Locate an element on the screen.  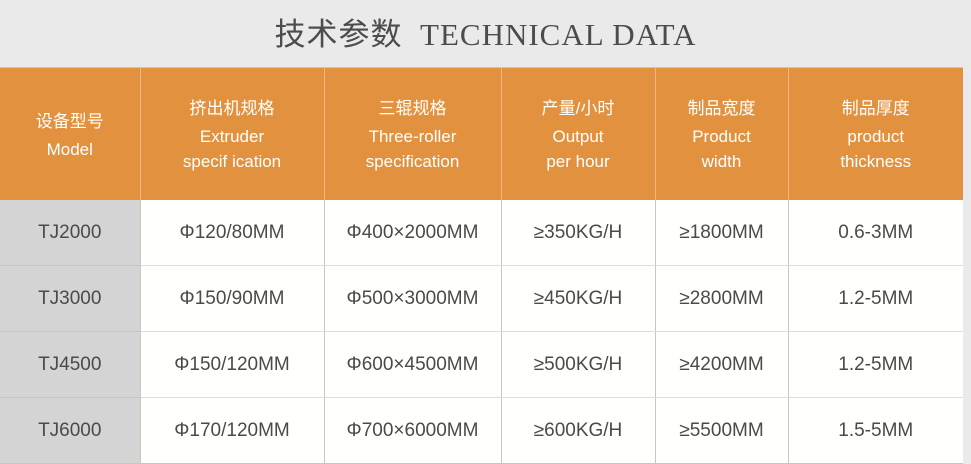
column-header-thickness-en-line2: thickness is located at coordinates (876, 161).